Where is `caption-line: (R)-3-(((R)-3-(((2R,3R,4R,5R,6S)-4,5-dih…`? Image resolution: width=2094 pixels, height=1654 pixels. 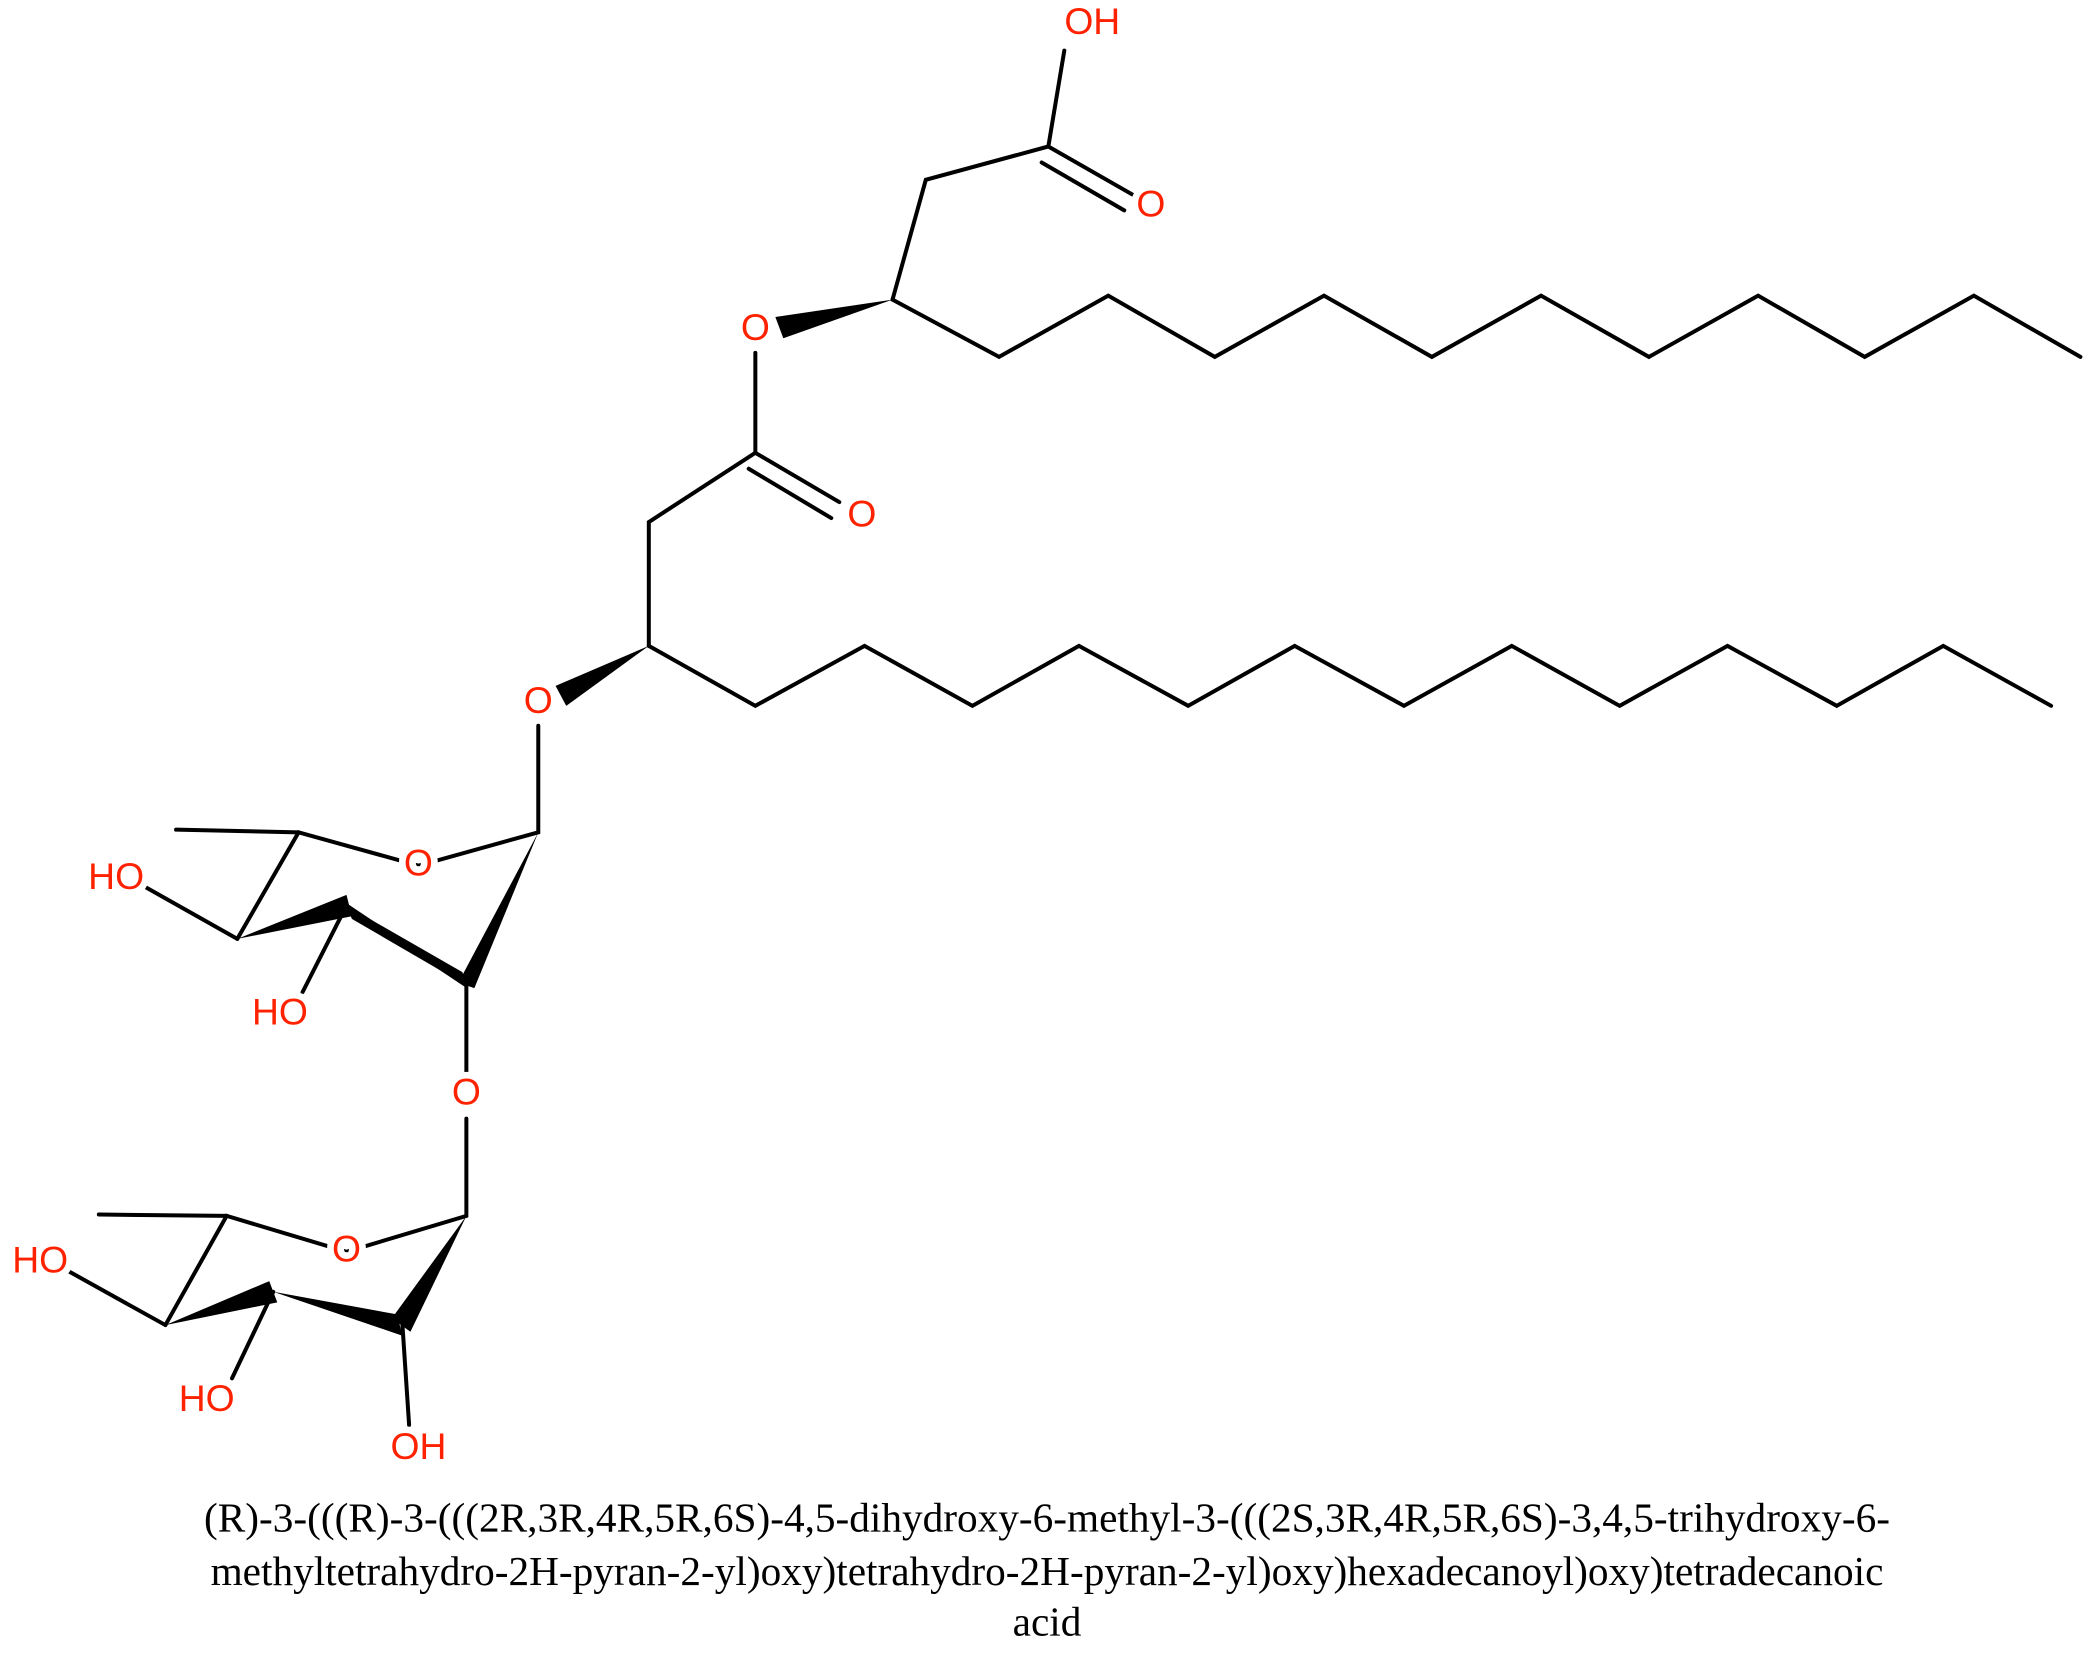 caption-line: (R)-3-(((R)-3-(((2R,3R,4R,5R,6S)-4,5-dih… is located at coordinates (1047, 1517).